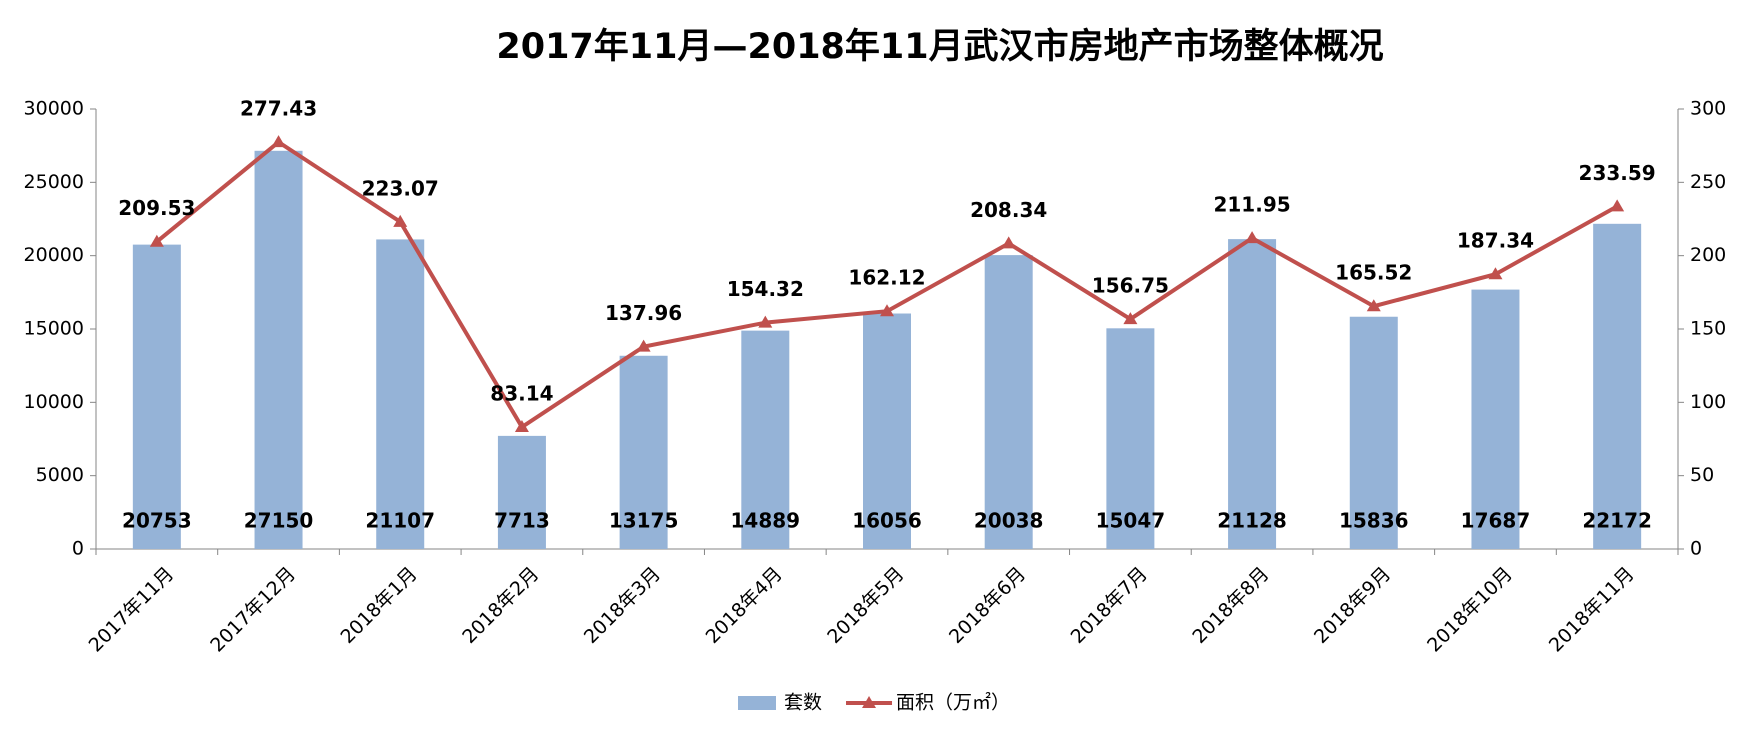  What do you see at coordinates (766, 521) in the screenshot?
I see `data-label: 14889` at bounding box center [766, 521].